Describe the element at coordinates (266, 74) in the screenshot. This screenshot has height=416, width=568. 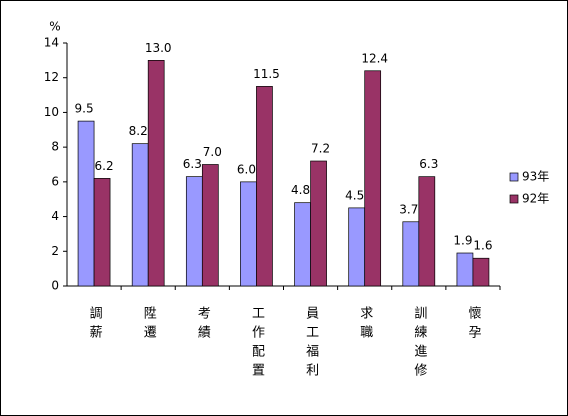
I see `value-label: 11.5` at that location.